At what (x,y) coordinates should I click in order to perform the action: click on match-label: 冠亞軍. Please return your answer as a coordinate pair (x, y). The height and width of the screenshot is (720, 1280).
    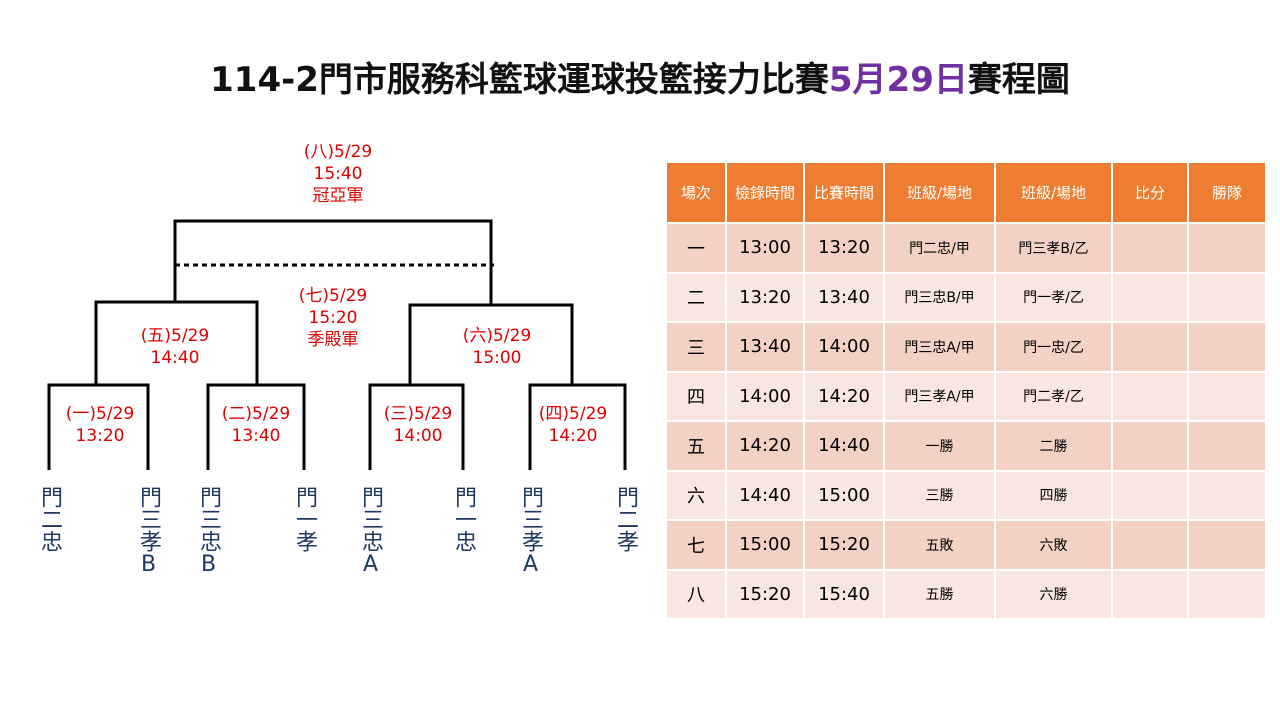
    Looking at the image, I should click on (338, 196).